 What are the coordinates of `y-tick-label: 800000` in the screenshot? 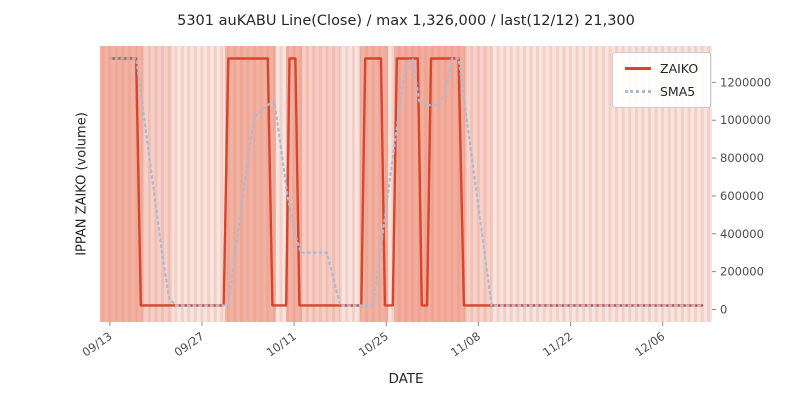 It's located at (742, 158).